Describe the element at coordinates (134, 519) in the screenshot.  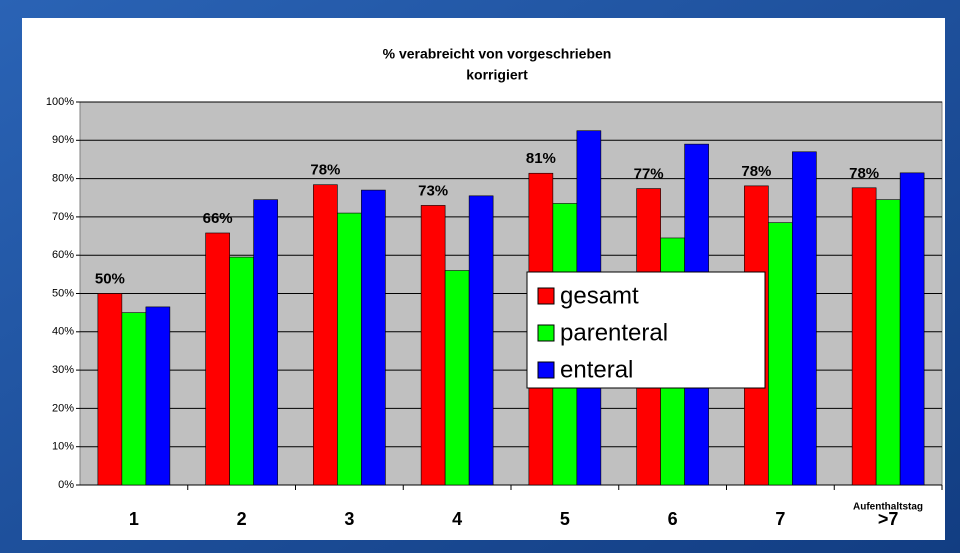
I see `x-tick-label: 1` at that location.